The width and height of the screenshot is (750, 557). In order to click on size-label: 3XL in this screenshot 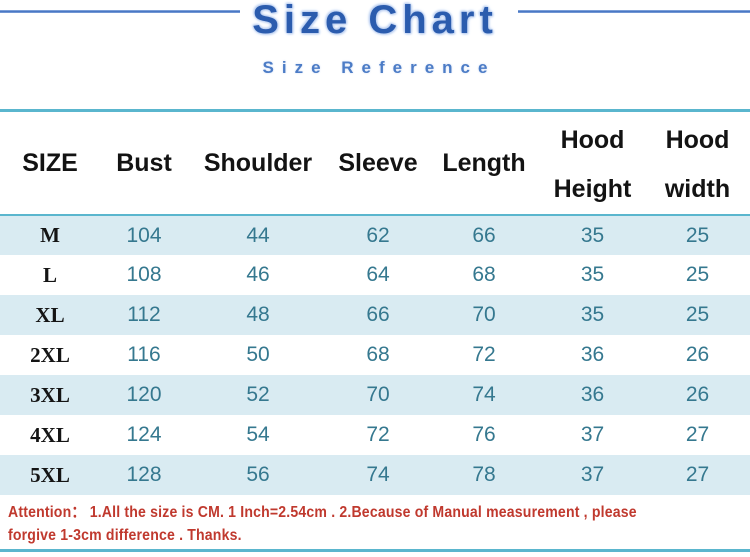, I will do `click(50, 394)`.